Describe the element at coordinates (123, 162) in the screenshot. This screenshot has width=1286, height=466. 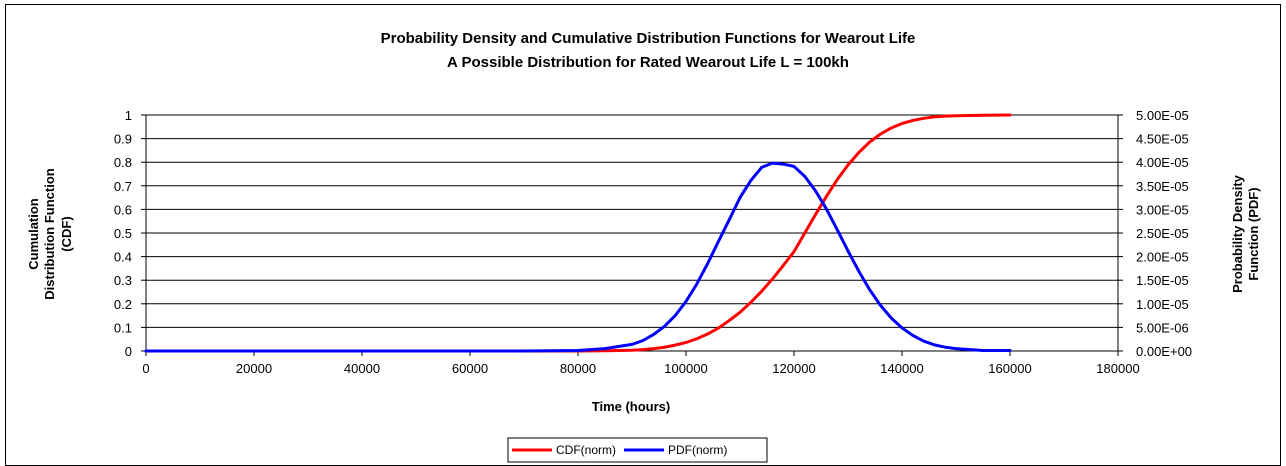
I see `y-left-tick-label: 0.8` at that location.